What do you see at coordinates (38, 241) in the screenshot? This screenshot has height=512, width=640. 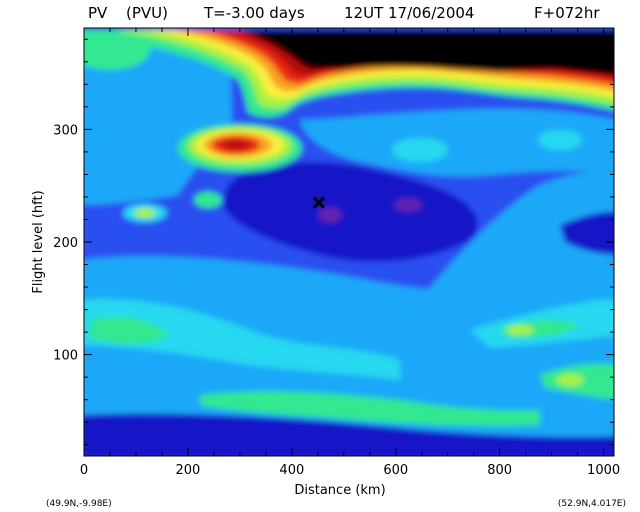 I see `y-axis-label: Flight level (hft)` at bounding box center [38, 241].